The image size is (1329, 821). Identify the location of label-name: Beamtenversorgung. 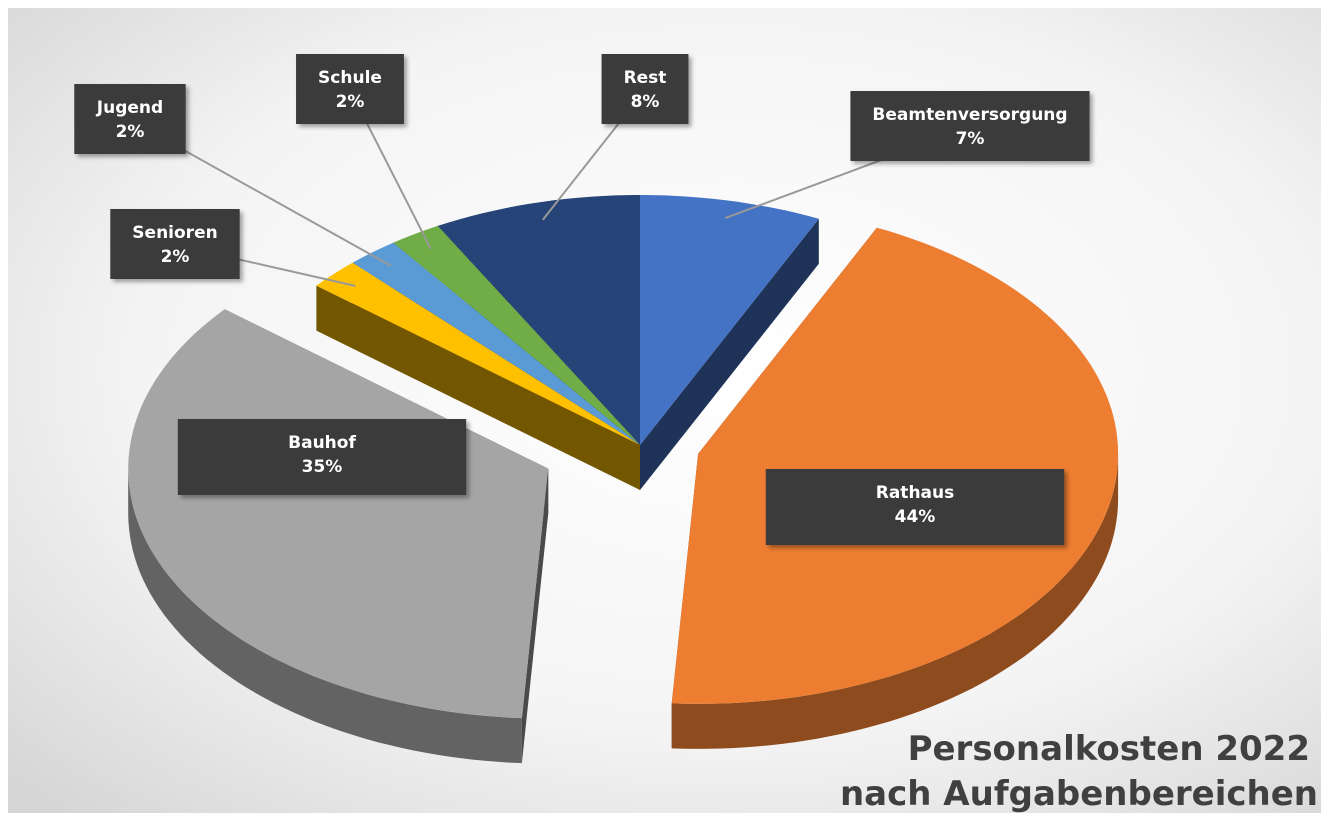
(969, 115).